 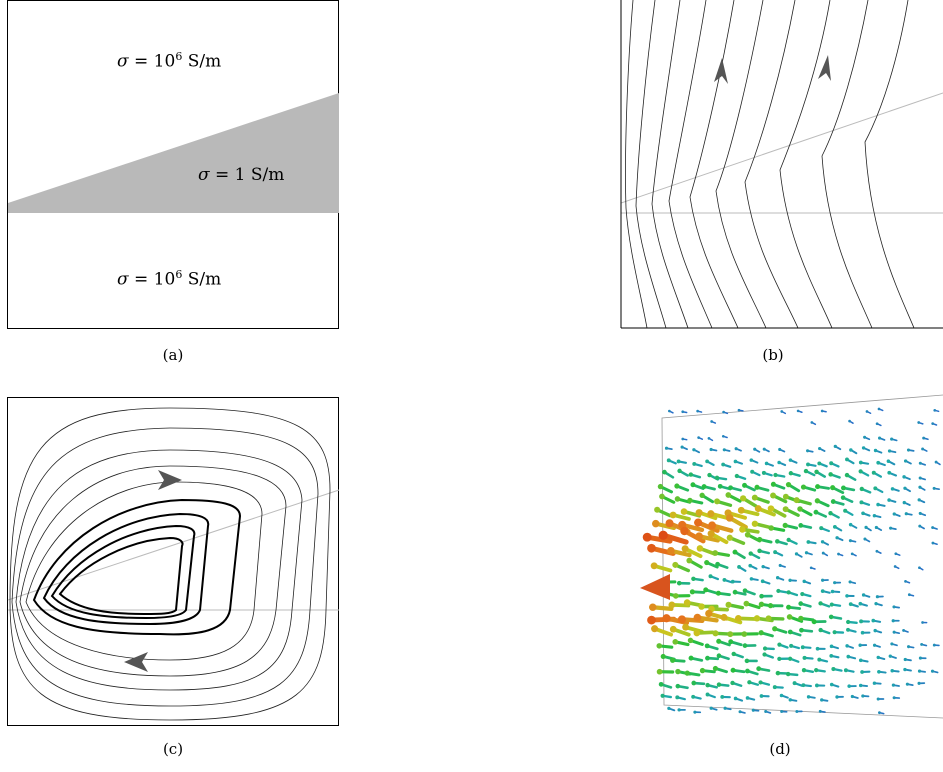 I want to click on conductivity-label-bottom: σ = 106 S/m, so click(x=169, y=279).